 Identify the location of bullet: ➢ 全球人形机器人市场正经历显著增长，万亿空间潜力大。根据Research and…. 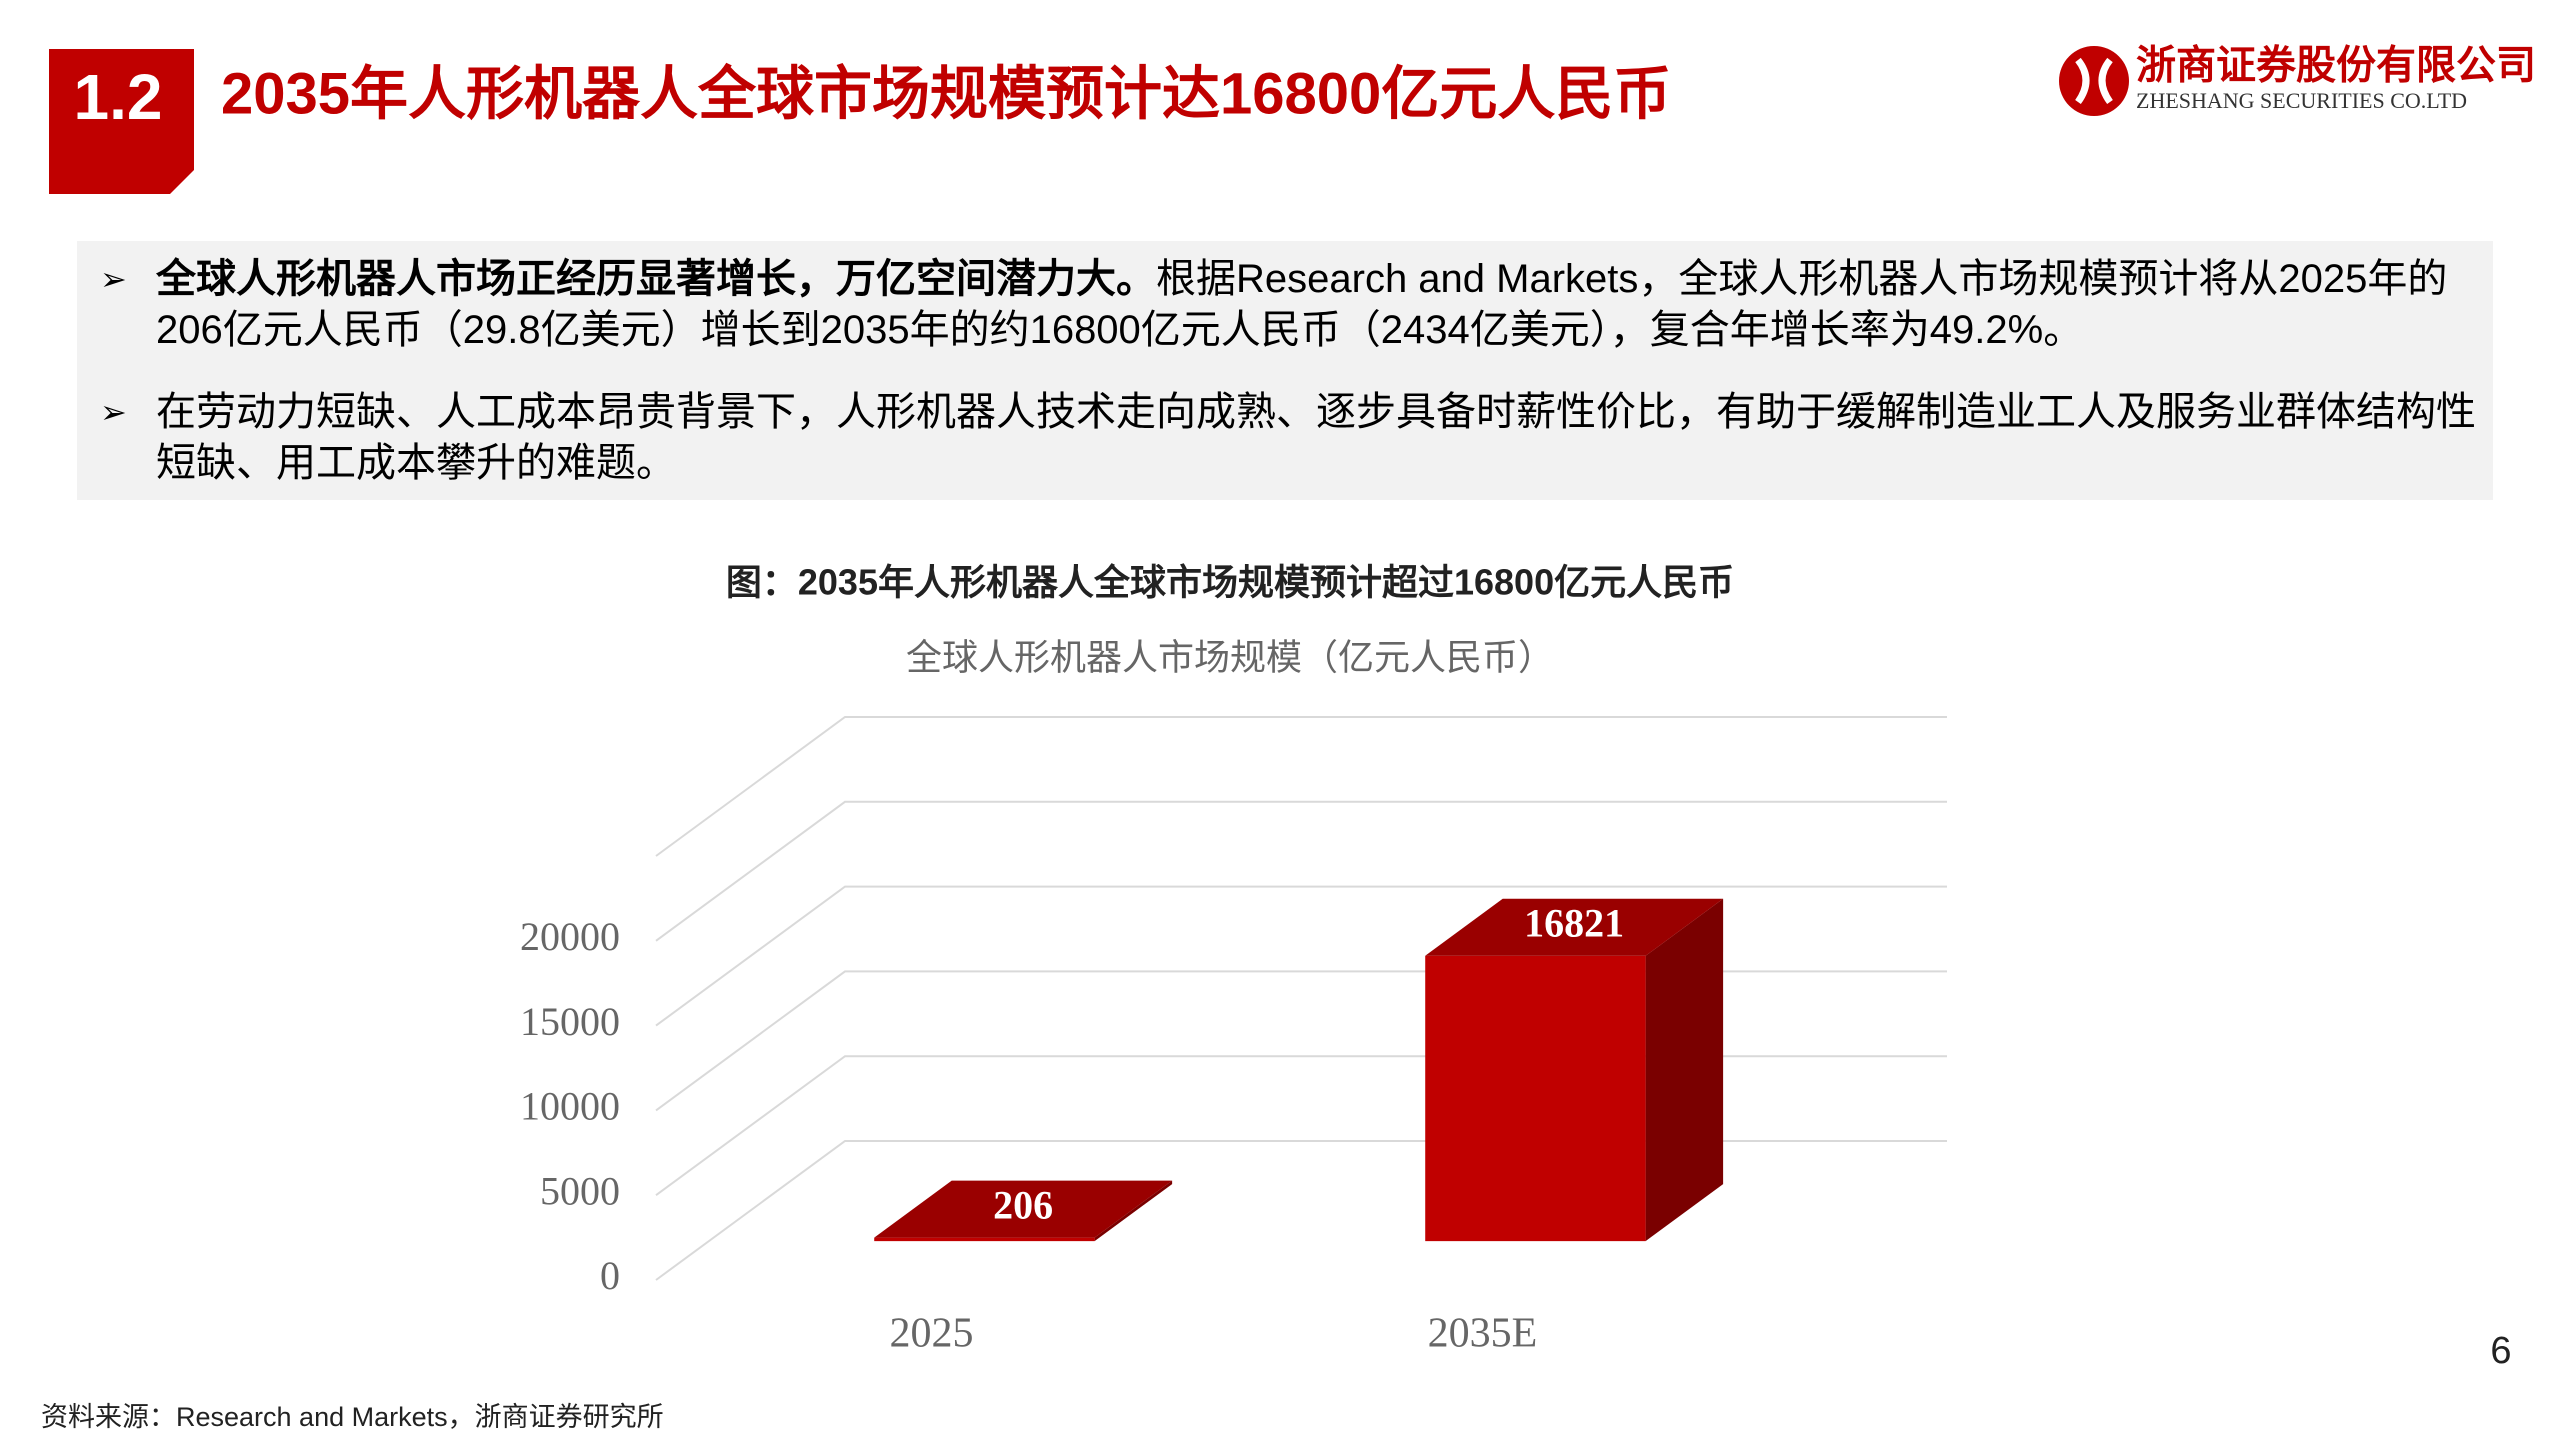
(1274, 304).